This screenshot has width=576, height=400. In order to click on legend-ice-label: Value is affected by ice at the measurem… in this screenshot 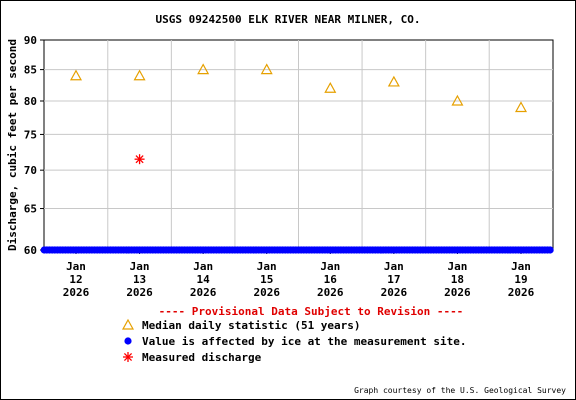, I will do `click(304, 341)`.